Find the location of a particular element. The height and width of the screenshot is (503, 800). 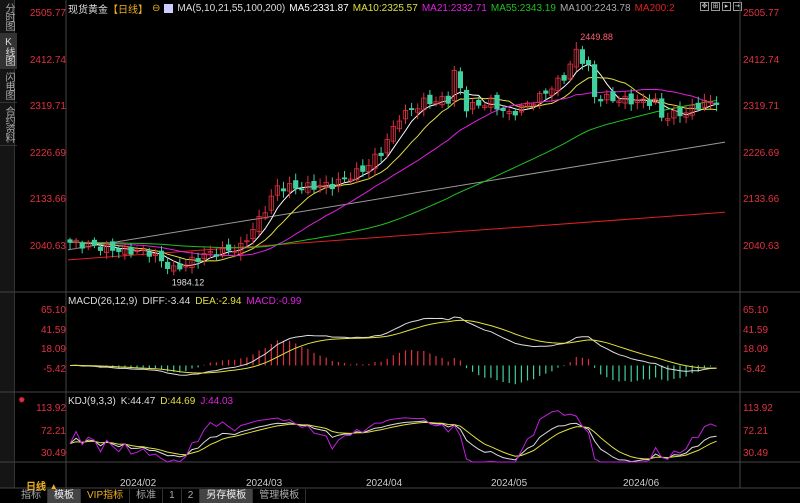

tab-template: 模板 is located at coordinates (64, 496).